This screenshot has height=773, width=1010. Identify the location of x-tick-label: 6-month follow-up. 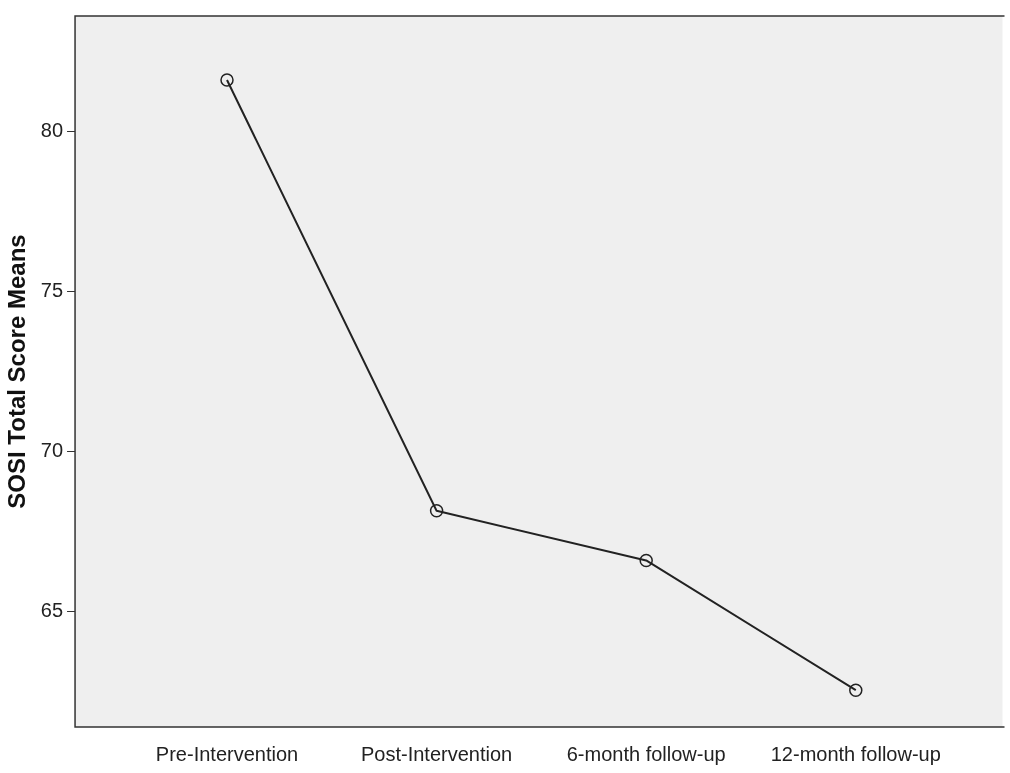
(646, 753).